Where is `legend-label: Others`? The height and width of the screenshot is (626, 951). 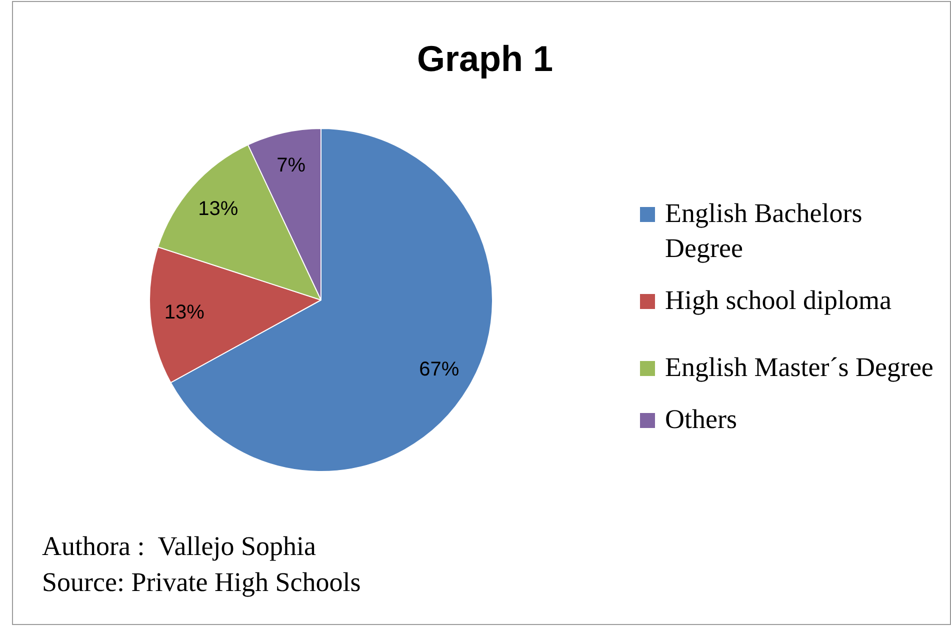 legend-label: Others is located at coordinates (701, 419).